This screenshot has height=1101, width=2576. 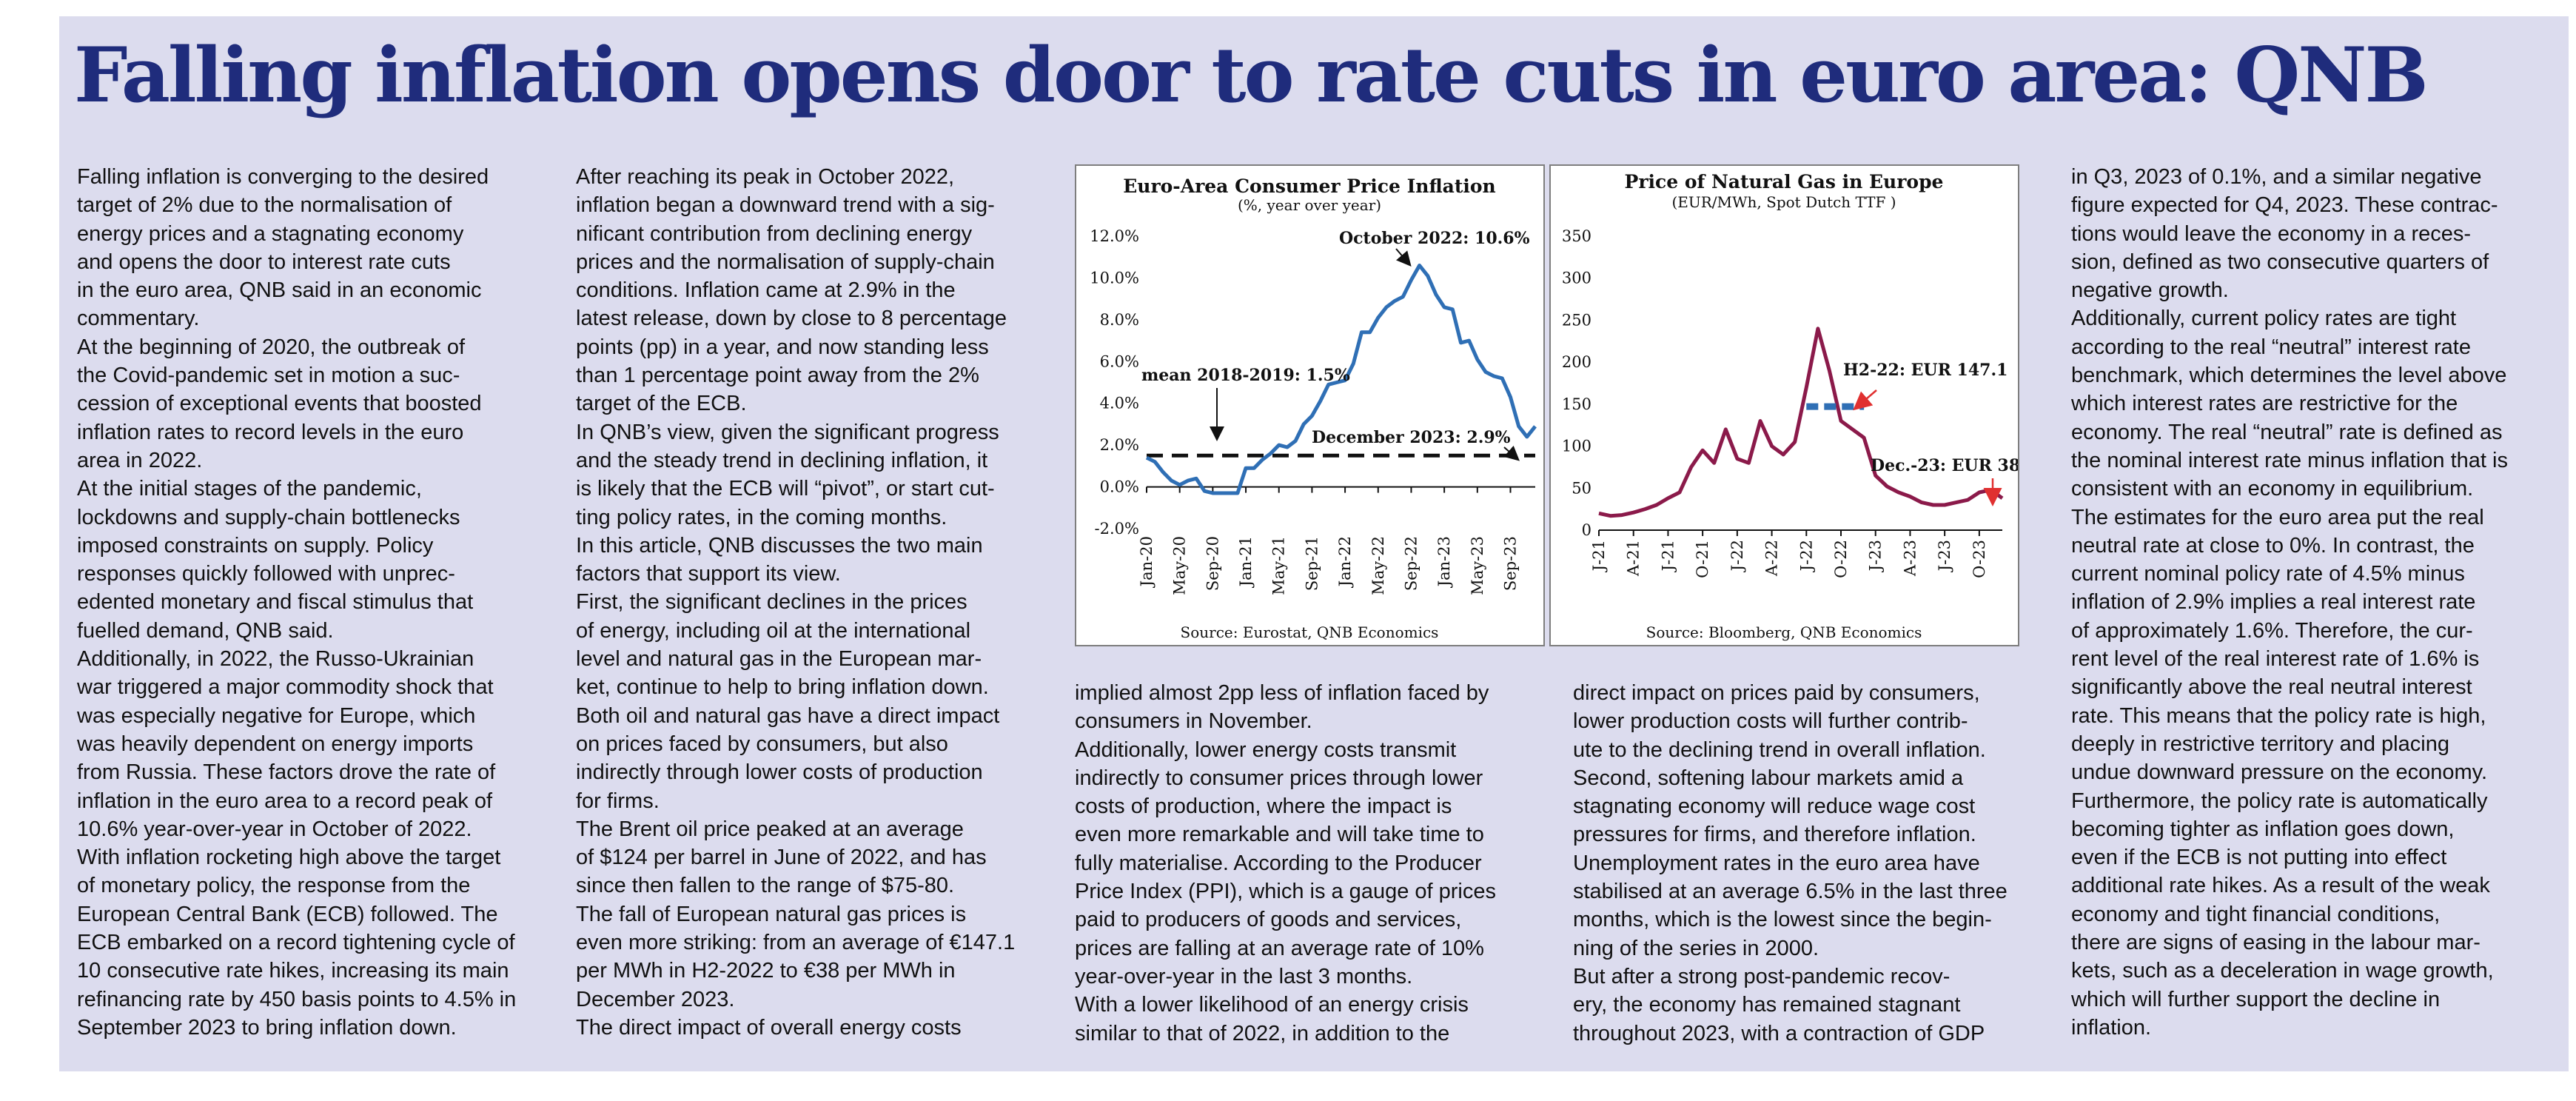 What do you see at coordinates (1581, 488) in the screenshot?
I see `gas-y-tick-label: 50` at bounding box center [1581, 488].